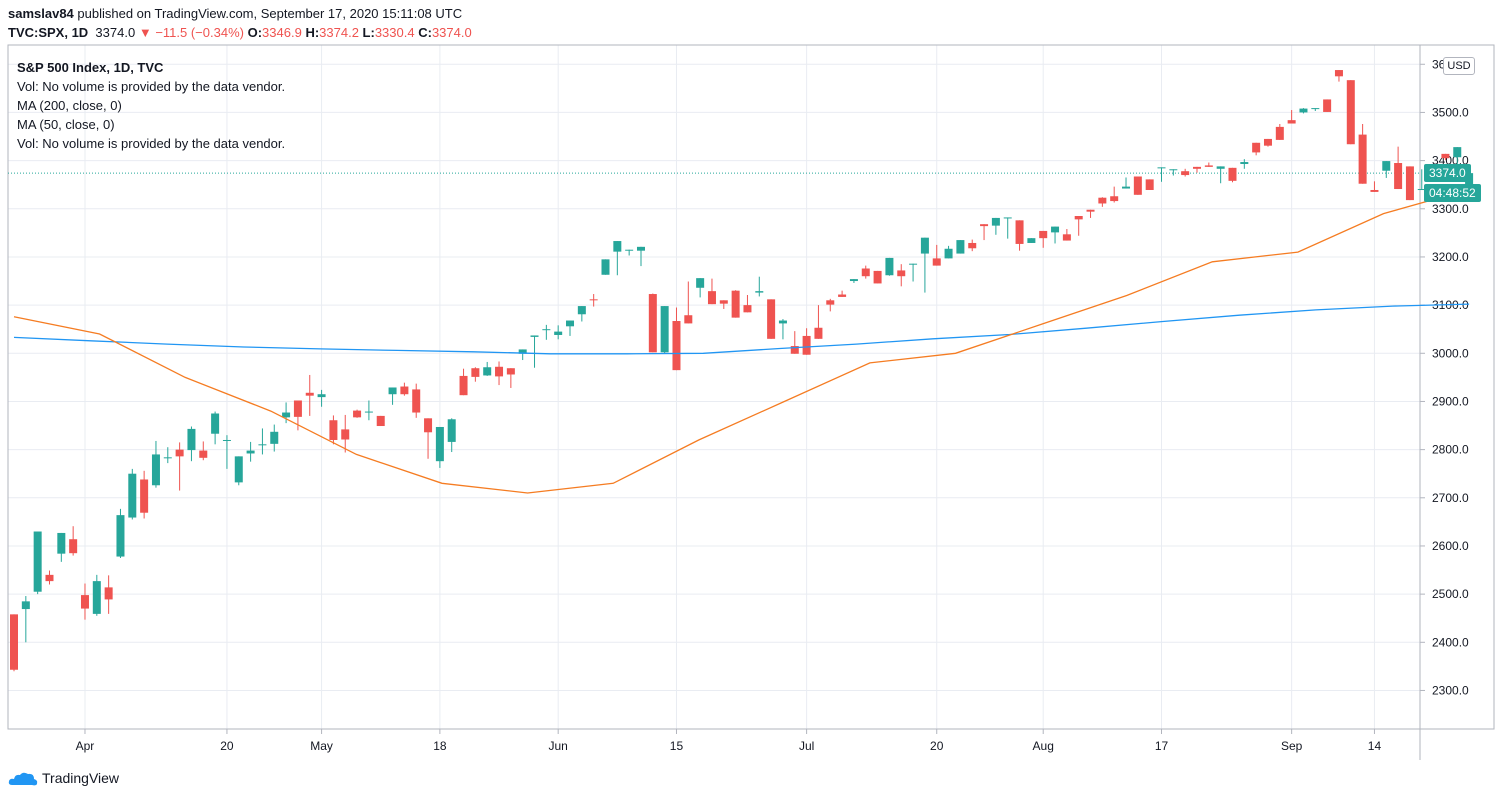 This screenshot has height=800, width=1500. Describe the element at coordinates (1450, 498) in the screenshot. I see `price-tick-label: 2700.0` at that location.